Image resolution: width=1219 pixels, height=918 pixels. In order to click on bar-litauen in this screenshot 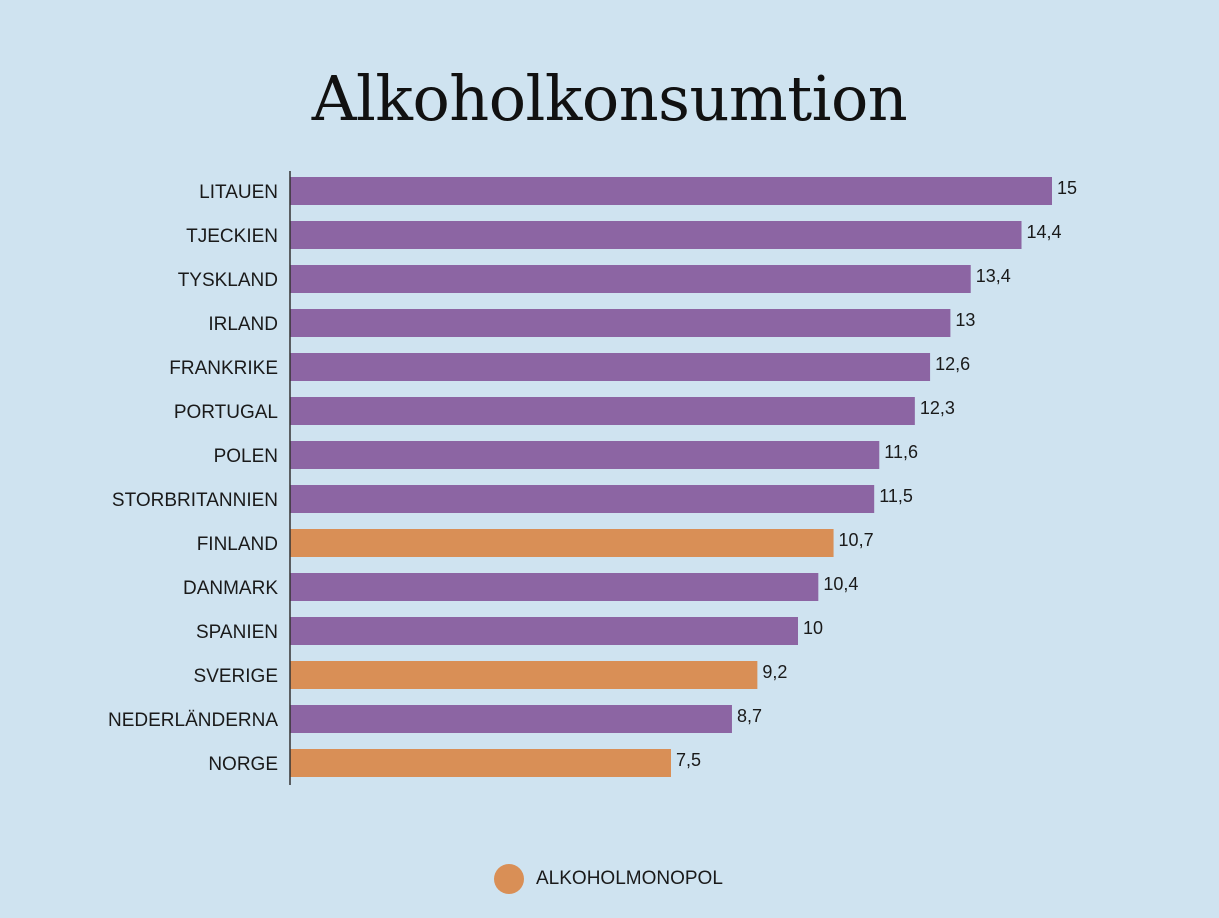, I will do `click(671, 191)`.